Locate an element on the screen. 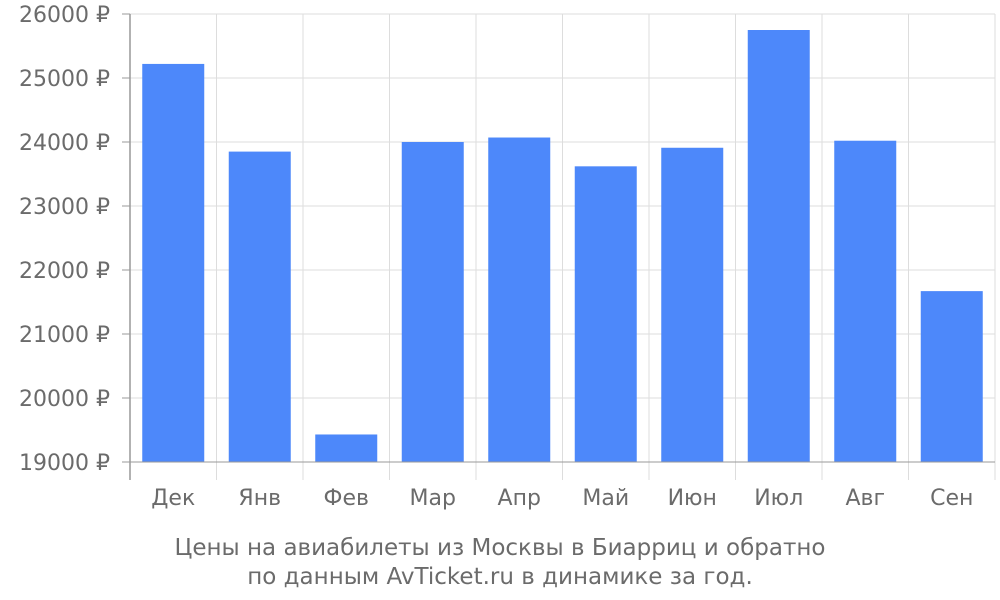 The image size is (1000, 600). y-tick-label: 23000 ₽ is located at coordinates (64, 207).